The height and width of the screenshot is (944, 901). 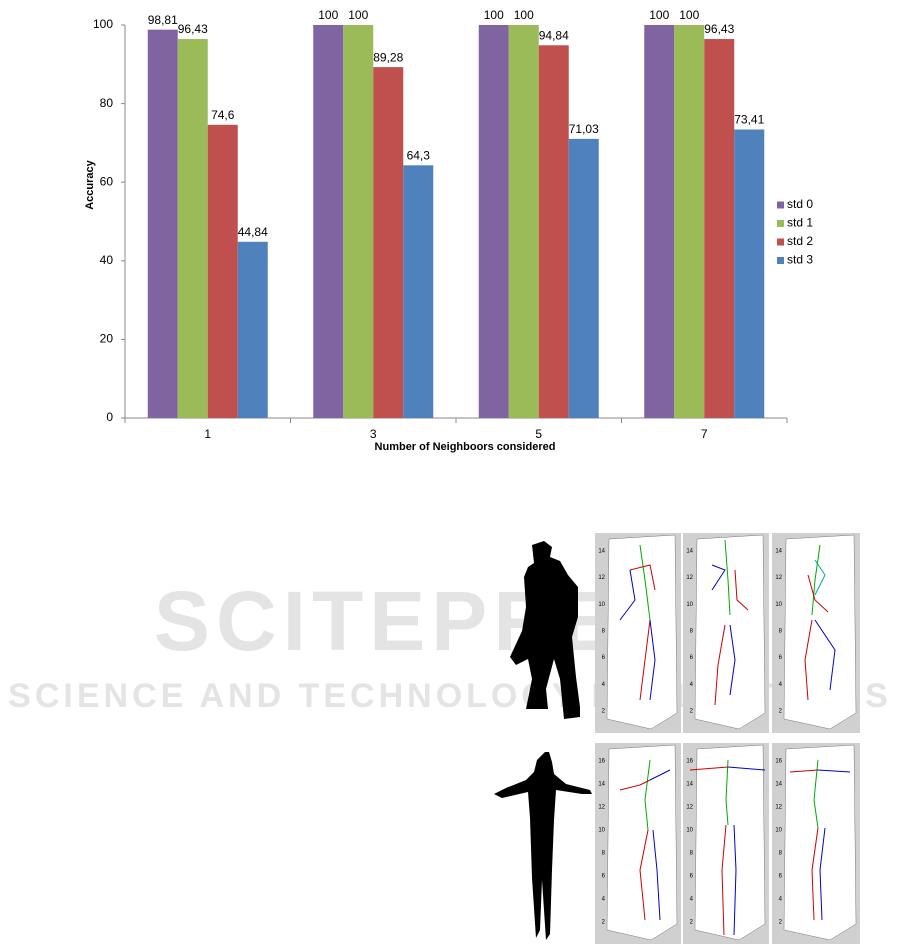 I want to click on y-tick-label: 0, so click(x=109, y=417).